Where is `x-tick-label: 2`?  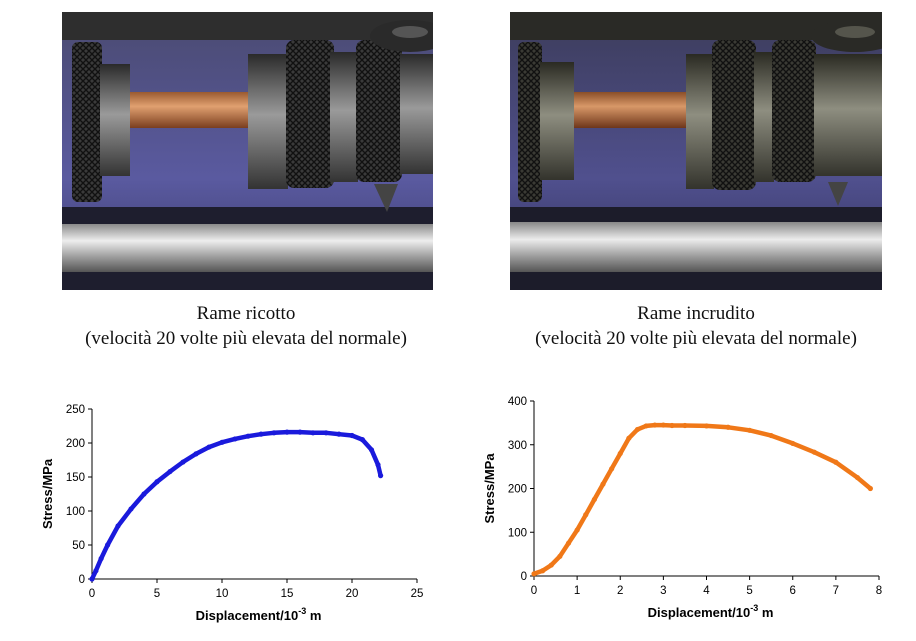 x-tick-label: 2 is located at coordinates (620, 591).